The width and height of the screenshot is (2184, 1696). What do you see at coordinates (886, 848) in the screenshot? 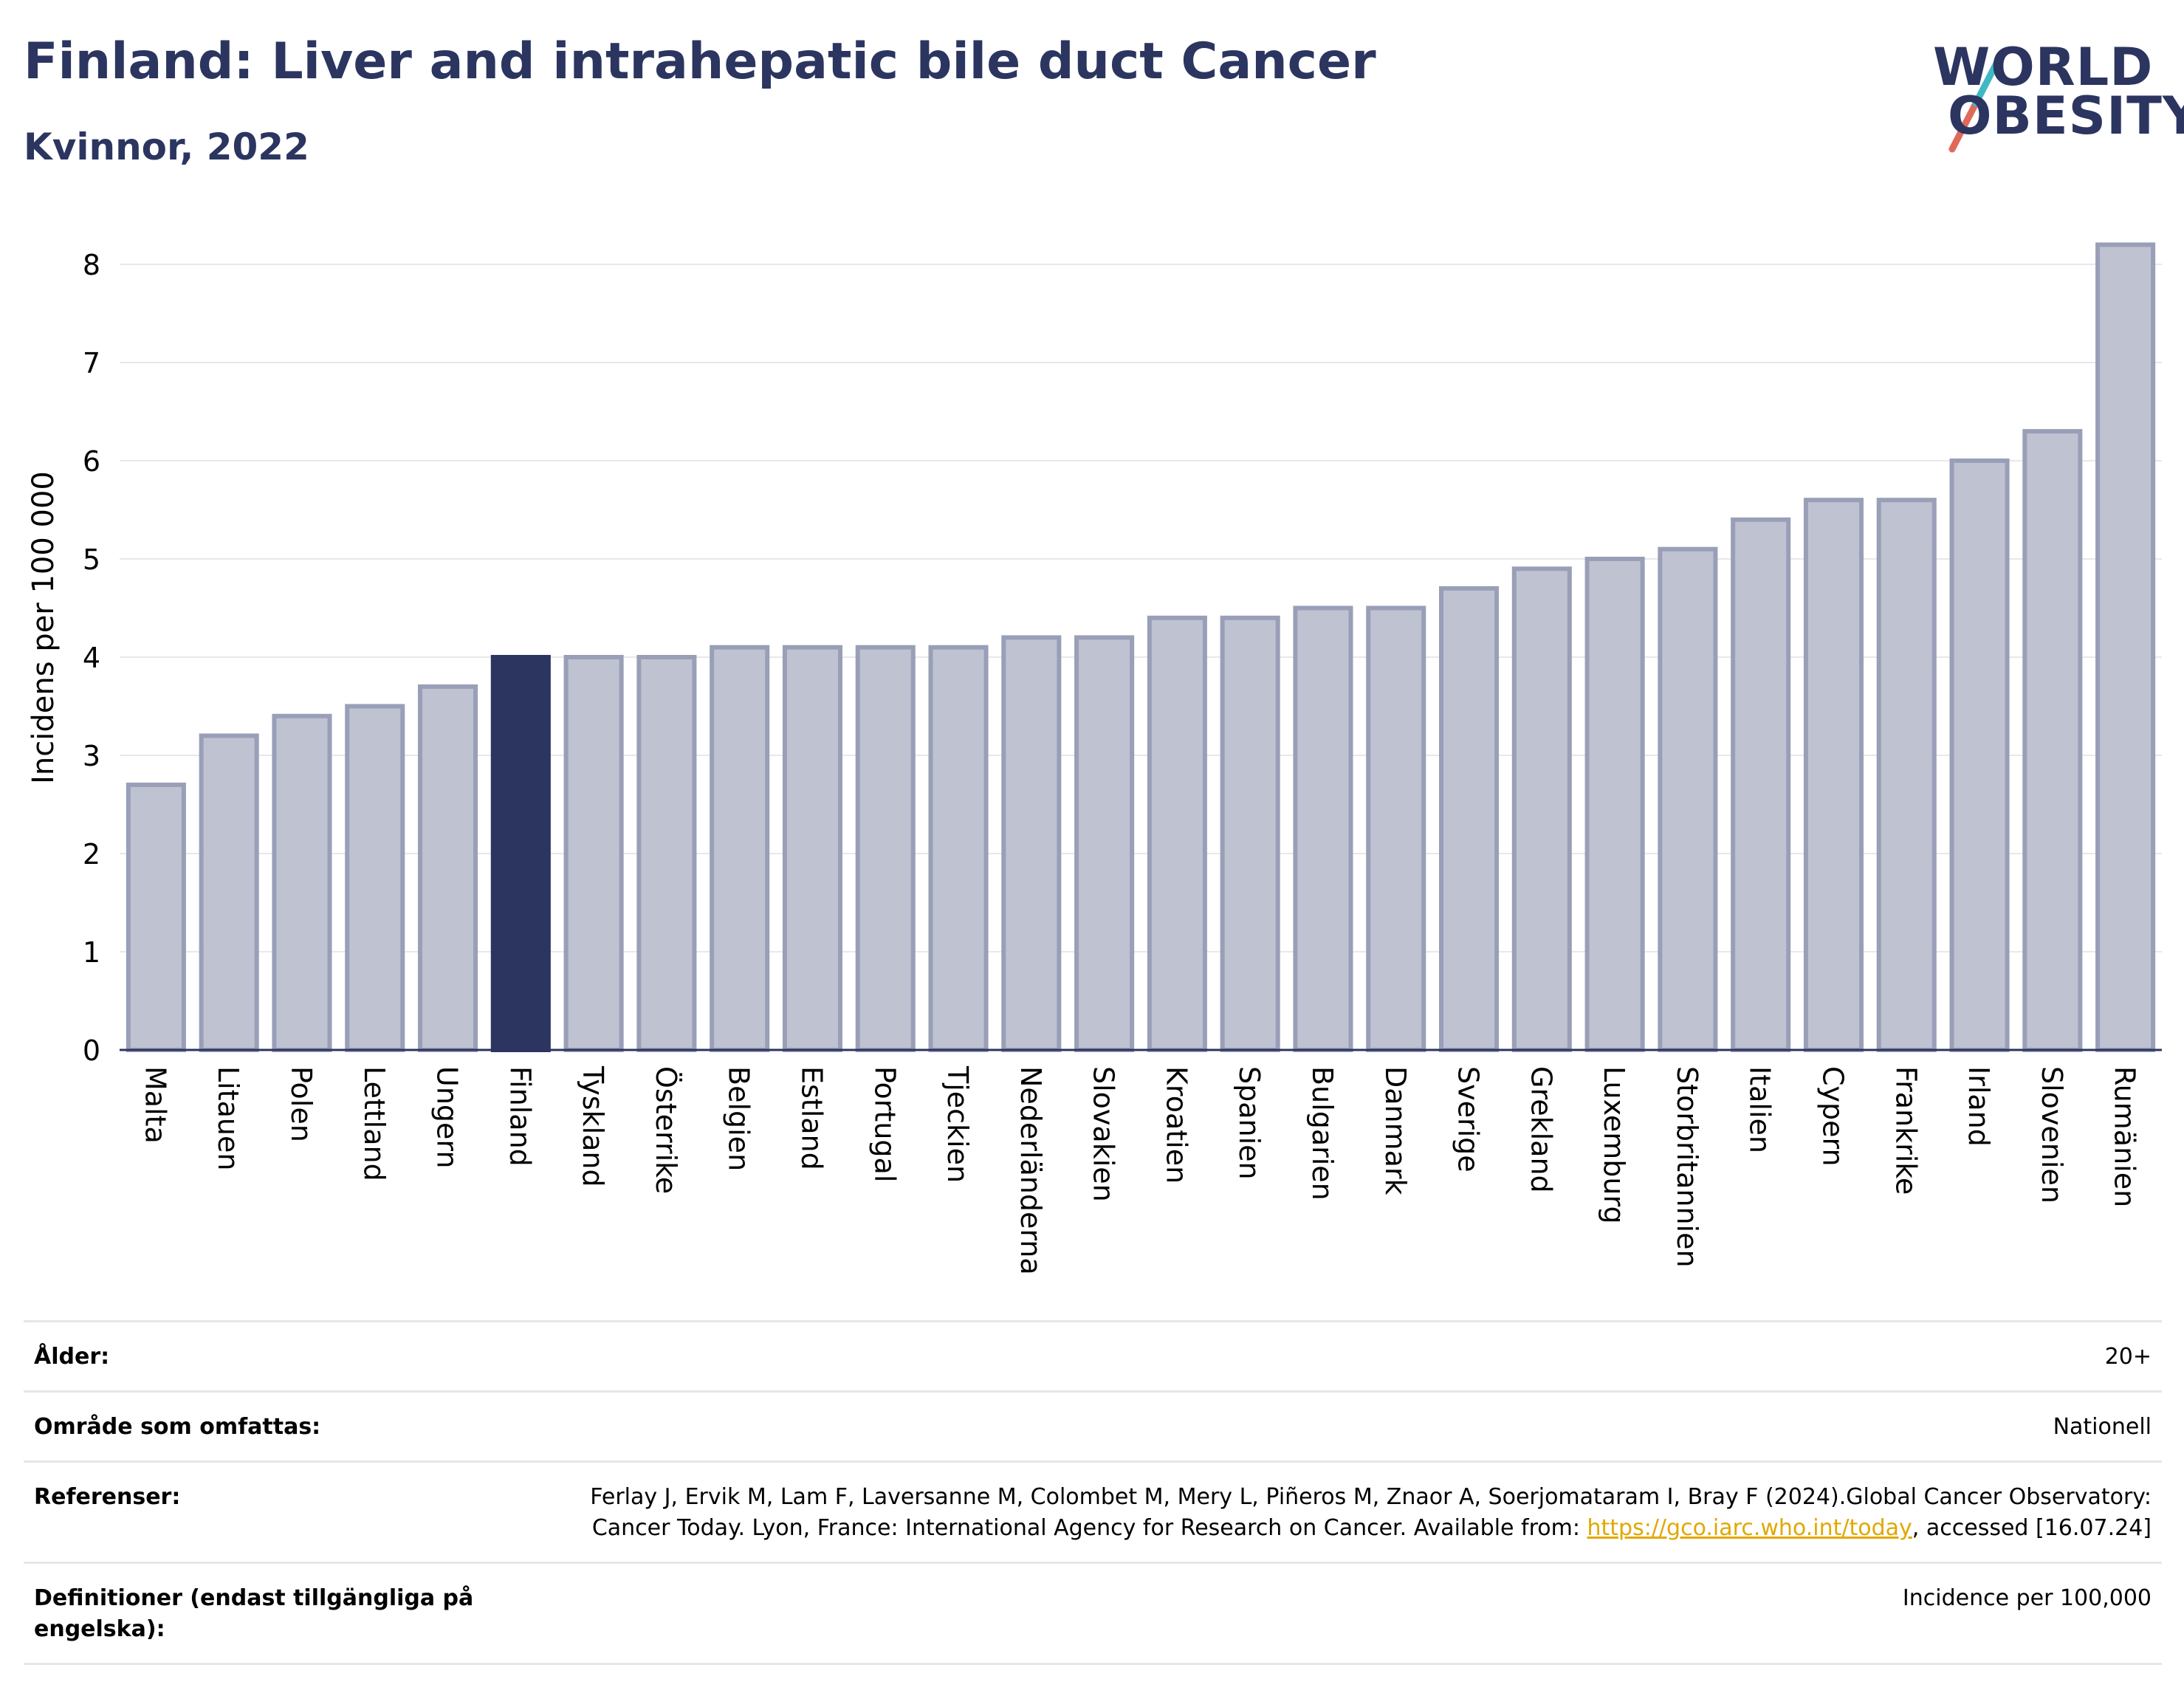
I see `bar-portugal` at bounding box center [886, 848].